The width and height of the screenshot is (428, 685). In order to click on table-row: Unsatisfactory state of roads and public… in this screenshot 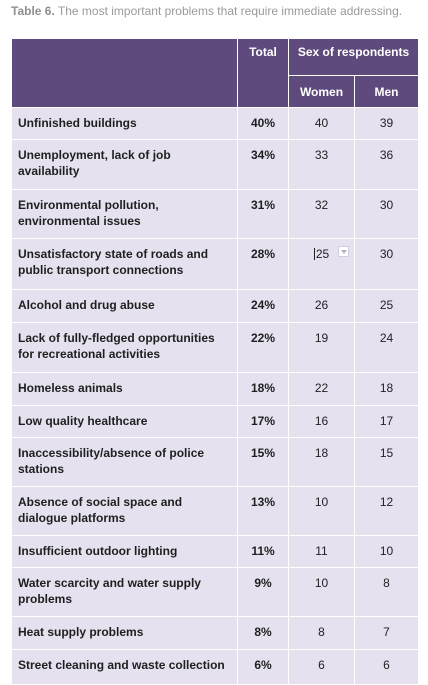, I will do `click(215, 264)`.